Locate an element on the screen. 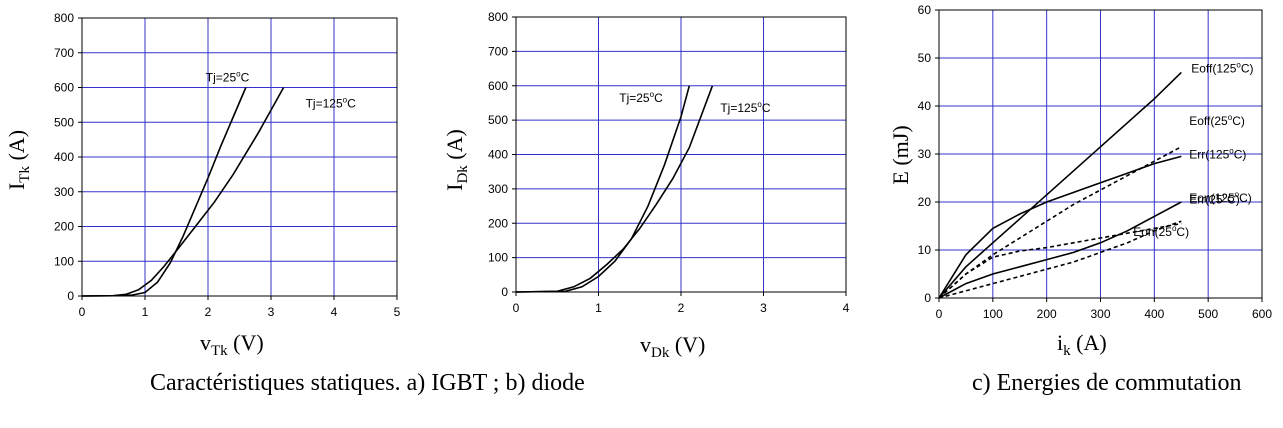 The width and height of the screenshot is (1283, 428). series-label: Eoff(125oC) is located at coordinates (1222, 67).